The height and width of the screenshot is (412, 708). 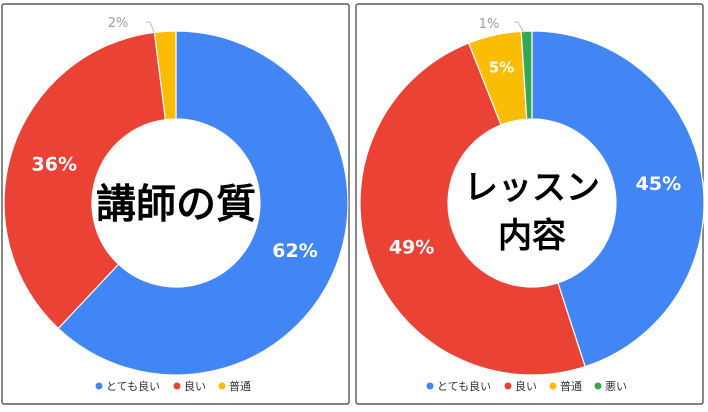 What do you see at coordinates (526, 75) in the screenshot?
I see `slice-bad` at bounding box center [526, 75].